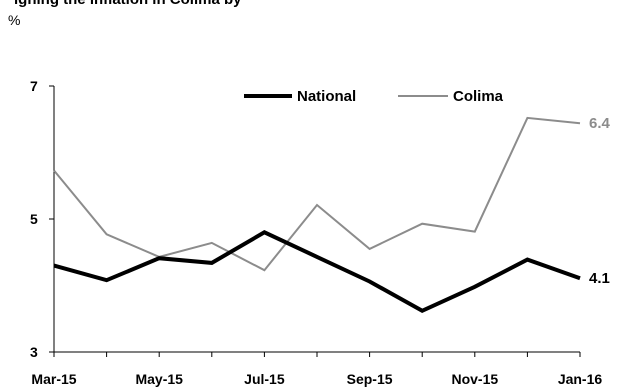 This screenshot has width=626, height=387. What do you see at coordinates (478, 96) in the screenshot?
I see `legend-label-colima: Colima` at bounding box center [478, 96].